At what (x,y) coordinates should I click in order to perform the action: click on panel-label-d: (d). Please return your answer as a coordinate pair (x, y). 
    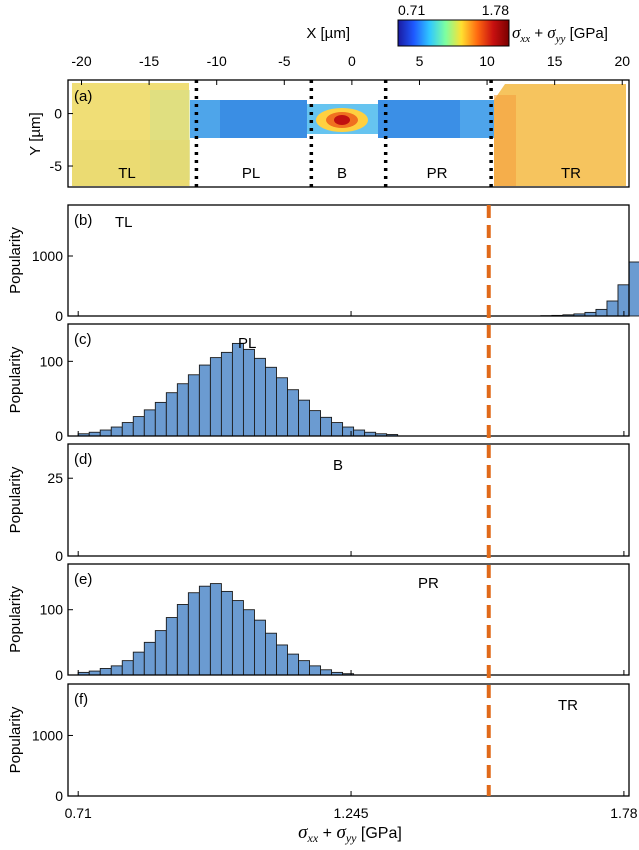
    Looking at the image, I should click on (83, 459).